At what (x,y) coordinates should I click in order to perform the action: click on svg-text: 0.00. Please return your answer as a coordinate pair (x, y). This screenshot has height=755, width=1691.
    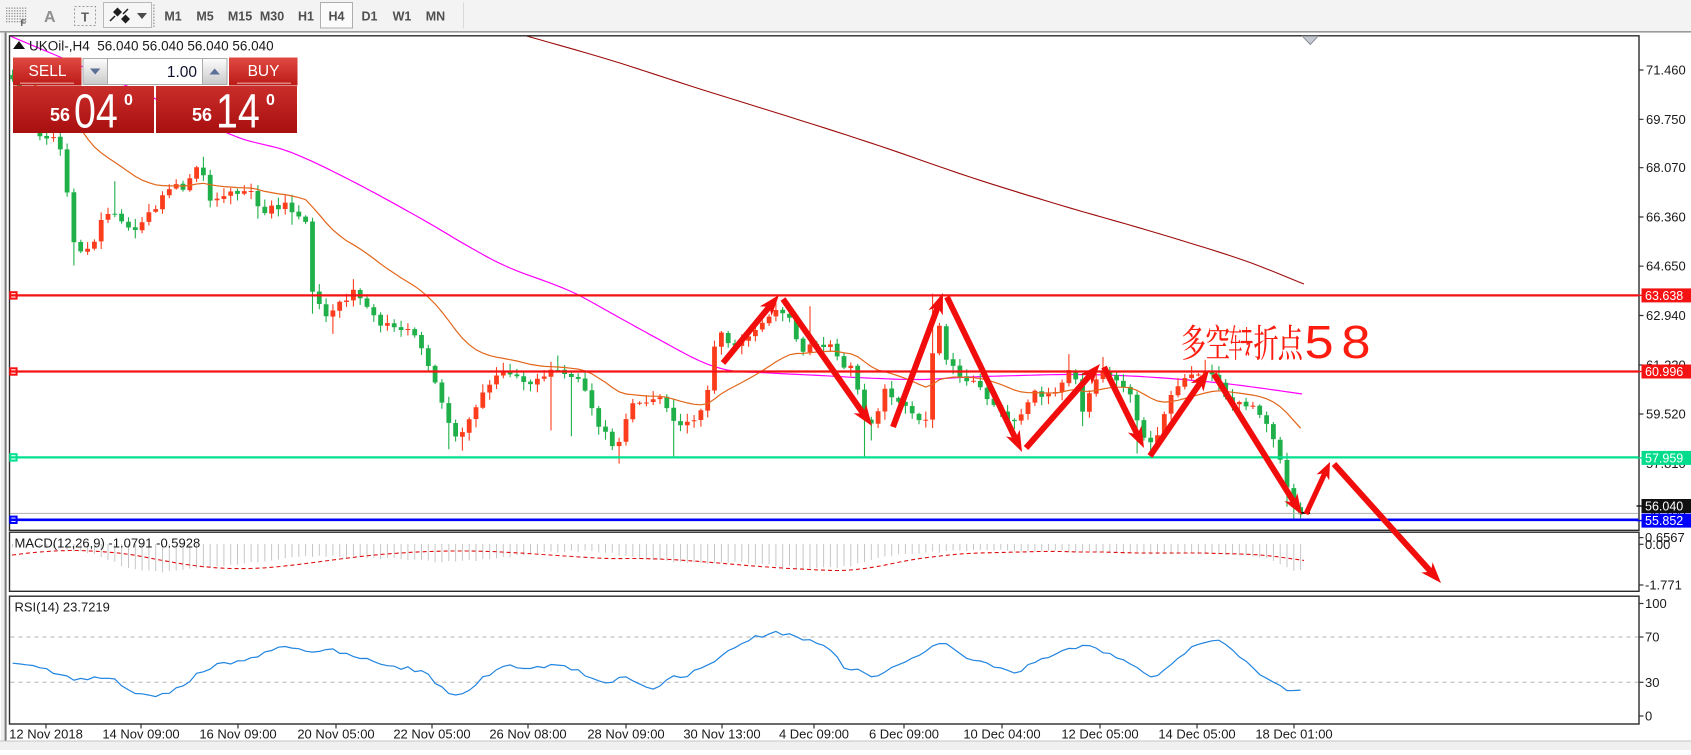
    Looking at the image, I should click on (1657, 544).